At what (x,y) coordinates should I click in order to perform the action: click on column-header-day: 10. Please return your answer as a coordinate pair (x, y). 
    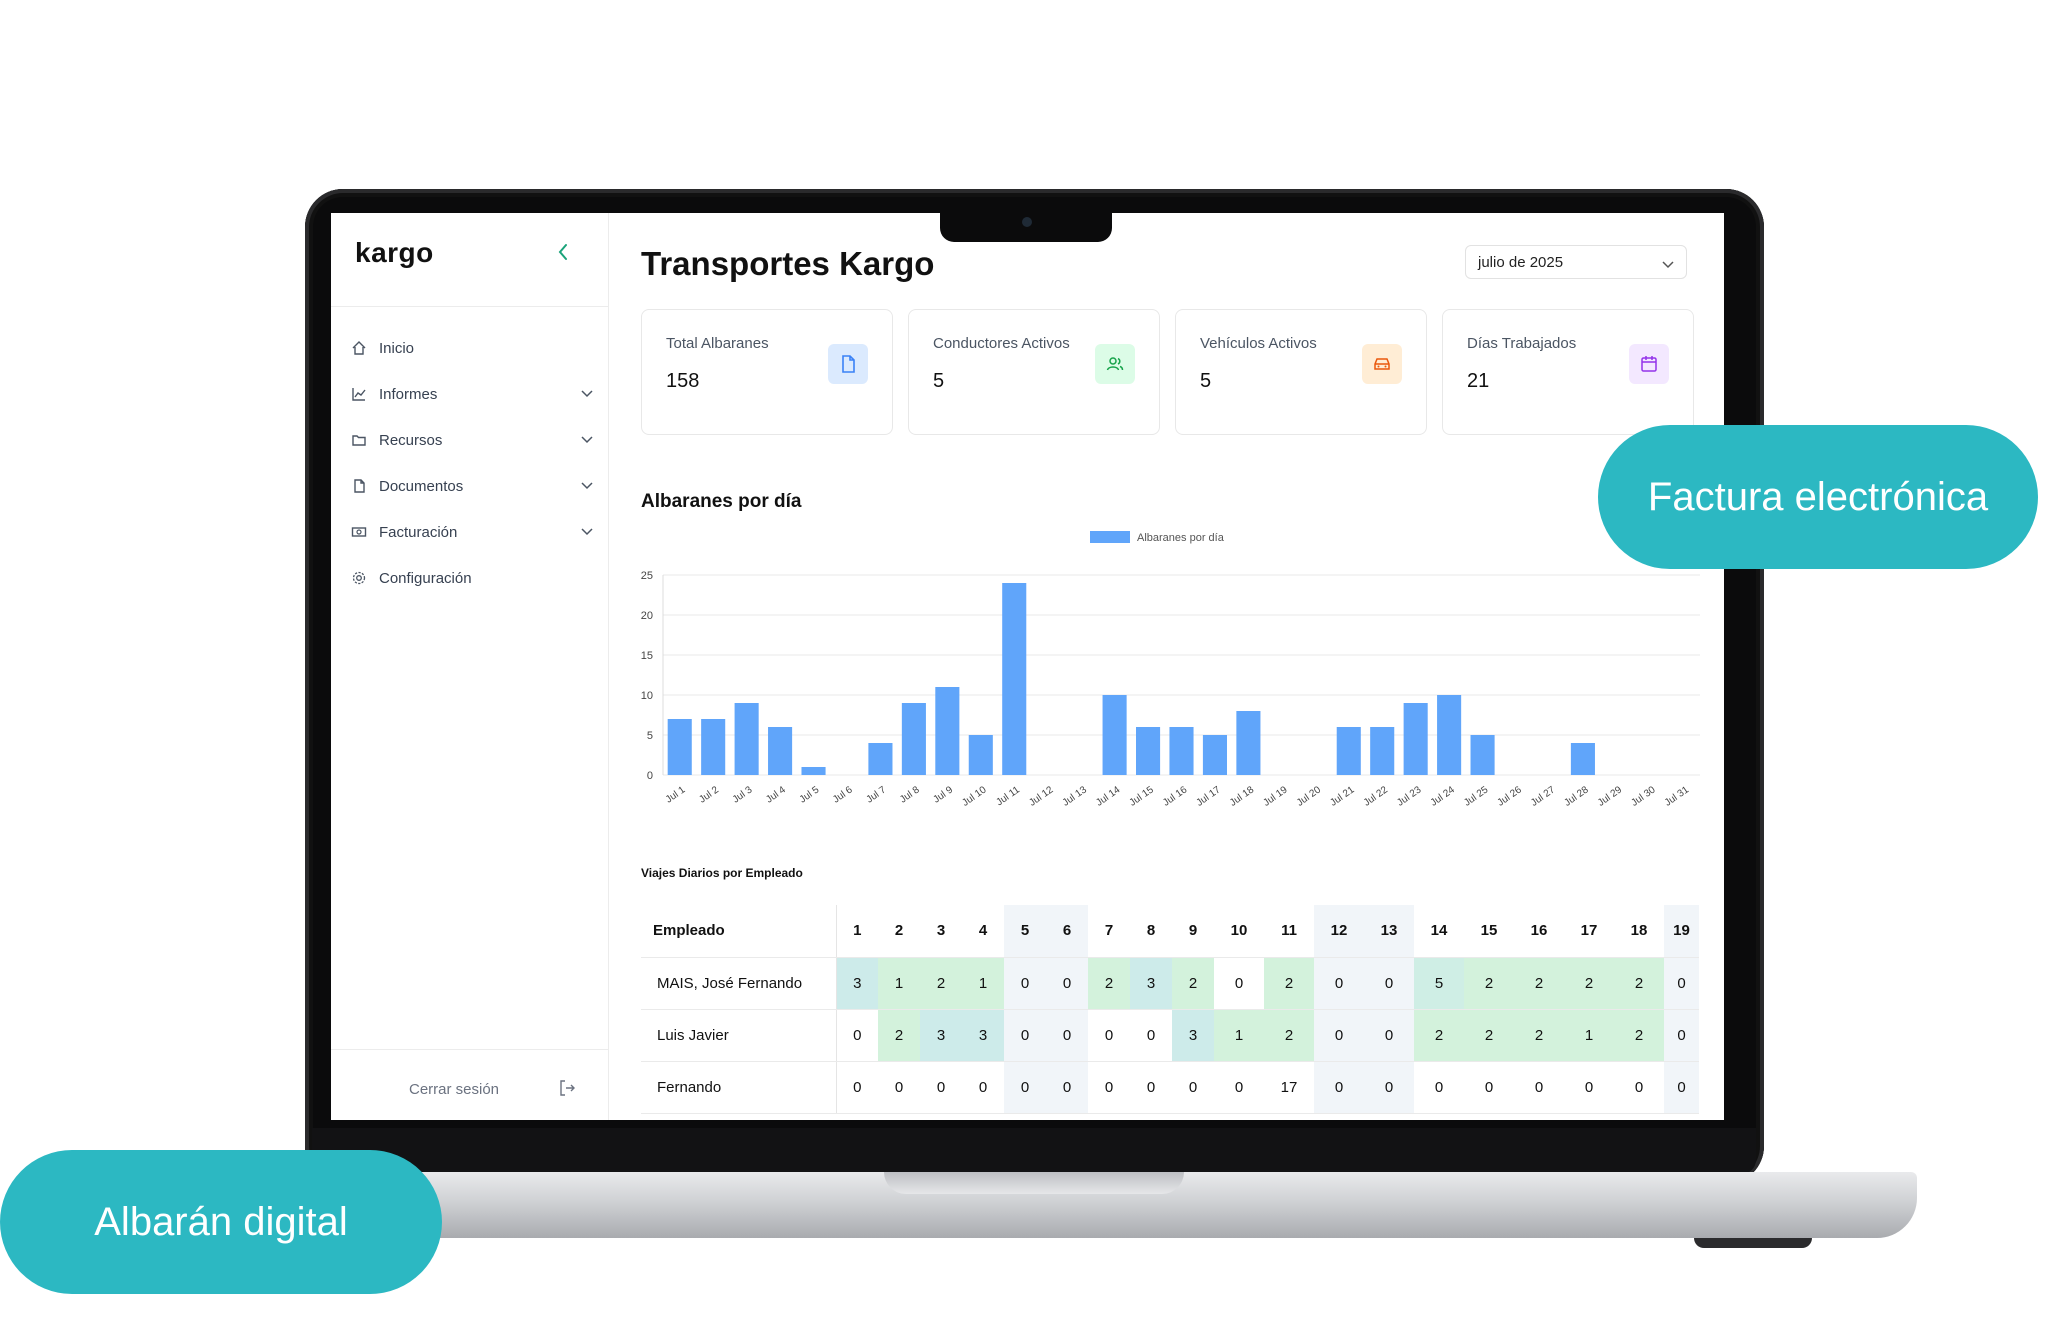
    Looking at the image, I should click on (1239, 931).